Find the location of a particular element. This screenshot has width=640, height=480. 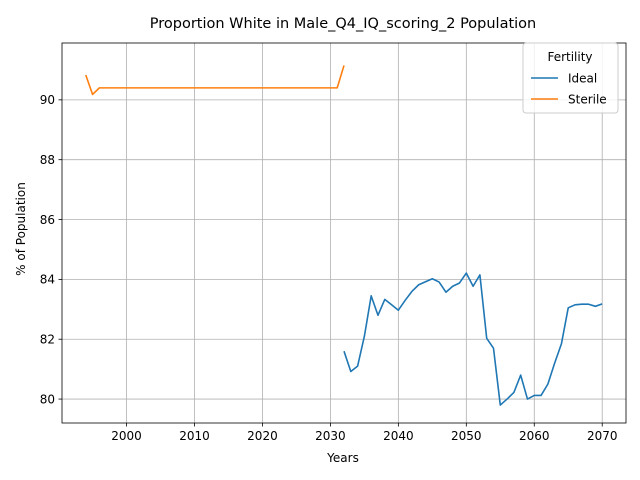

x-tick-label: 2030 is located at coordinates (330, 436).